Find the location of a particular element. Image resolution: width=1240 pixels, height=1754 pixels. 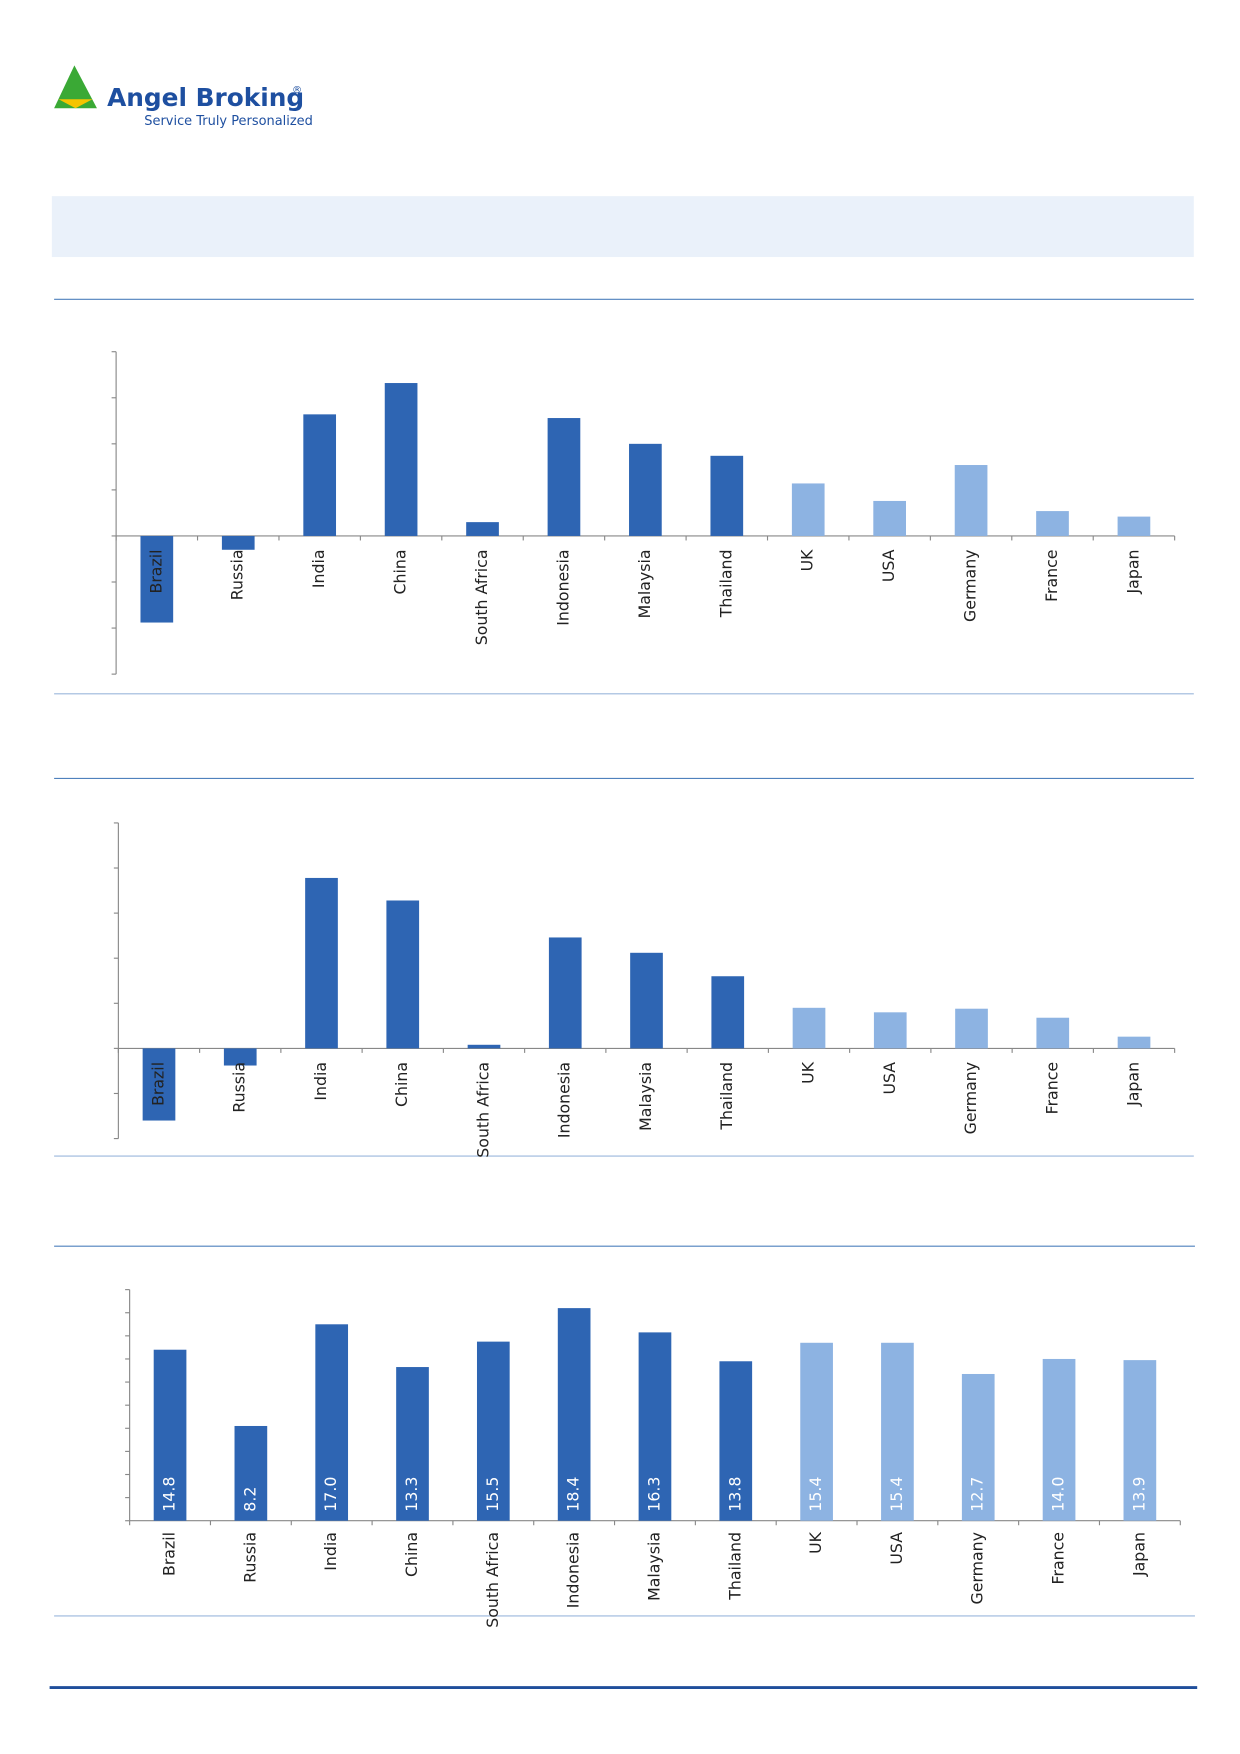

tagline: Service Truly Personalized is located at coordinates (228, 121).